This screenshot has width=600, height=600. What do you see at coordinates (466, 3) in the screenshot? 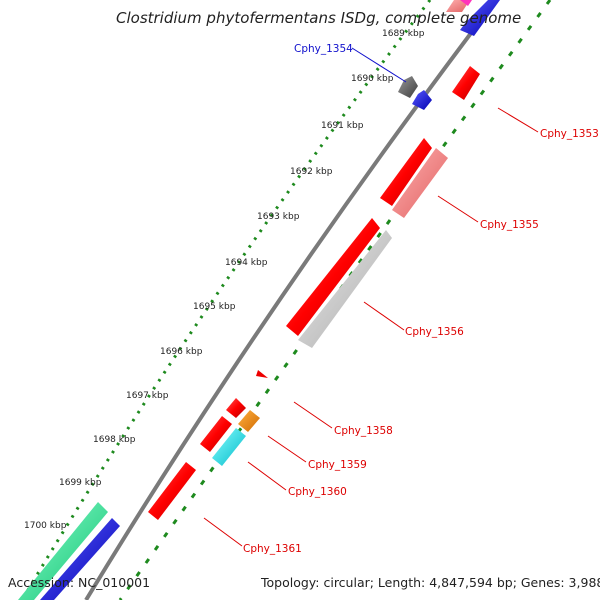
I see `gene-partial-magenta` at bounding box center [466, 3].